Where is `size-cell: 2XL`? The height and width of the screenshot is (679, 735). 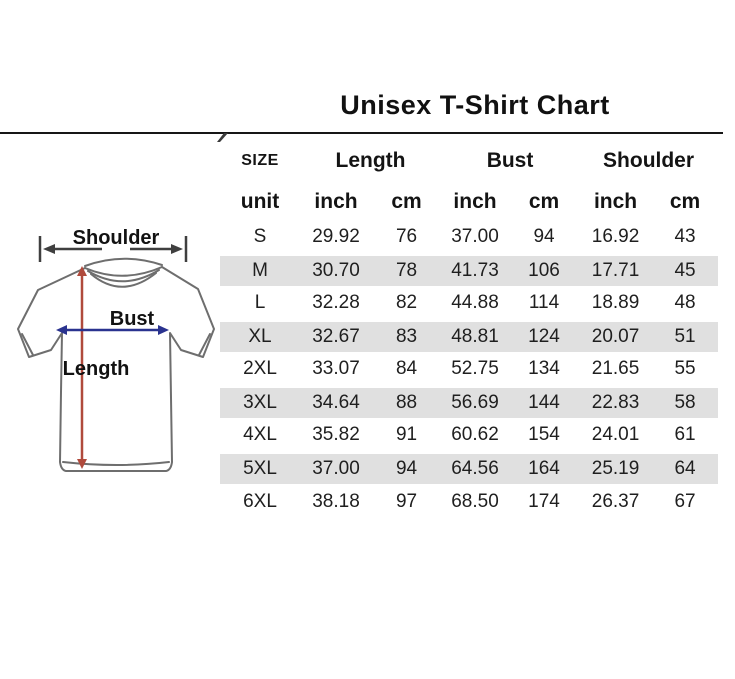 size-cell: 2XL is located at coordinates (260, 369).